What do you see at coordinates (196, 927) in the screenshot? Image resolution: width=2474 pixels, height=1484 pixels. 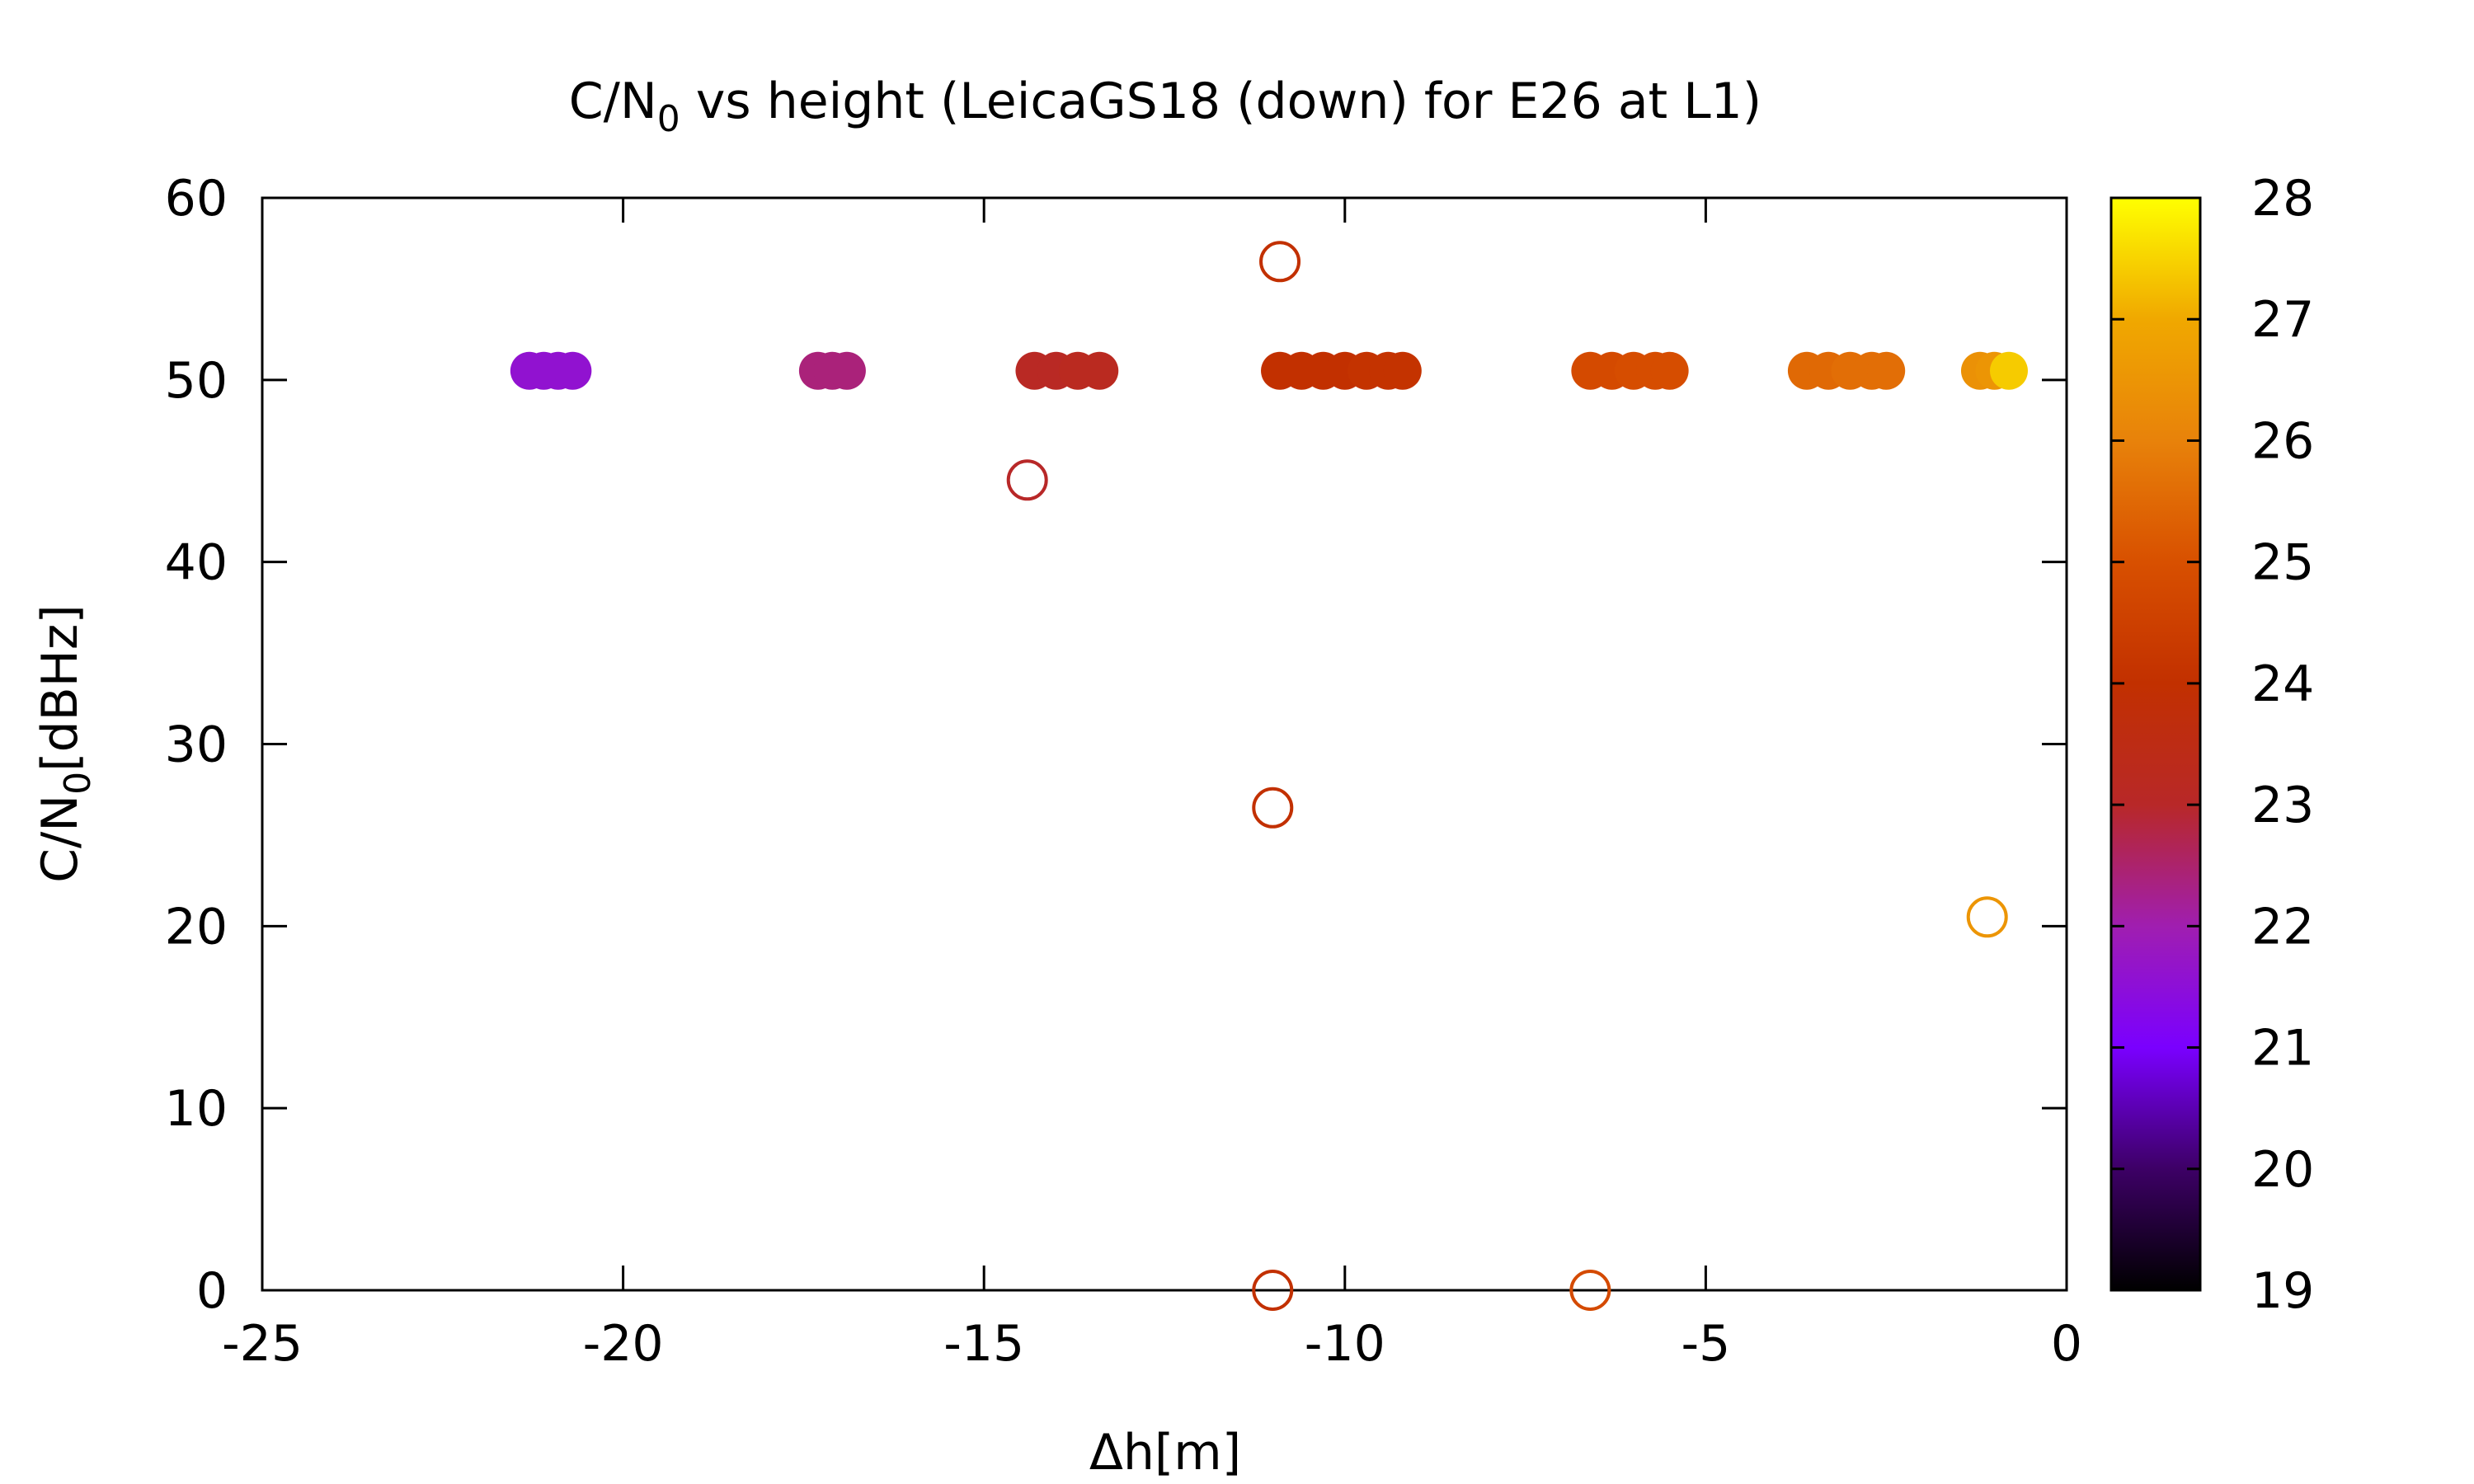 I see `y-tick-label: 20` at bounding box center [196, 927].